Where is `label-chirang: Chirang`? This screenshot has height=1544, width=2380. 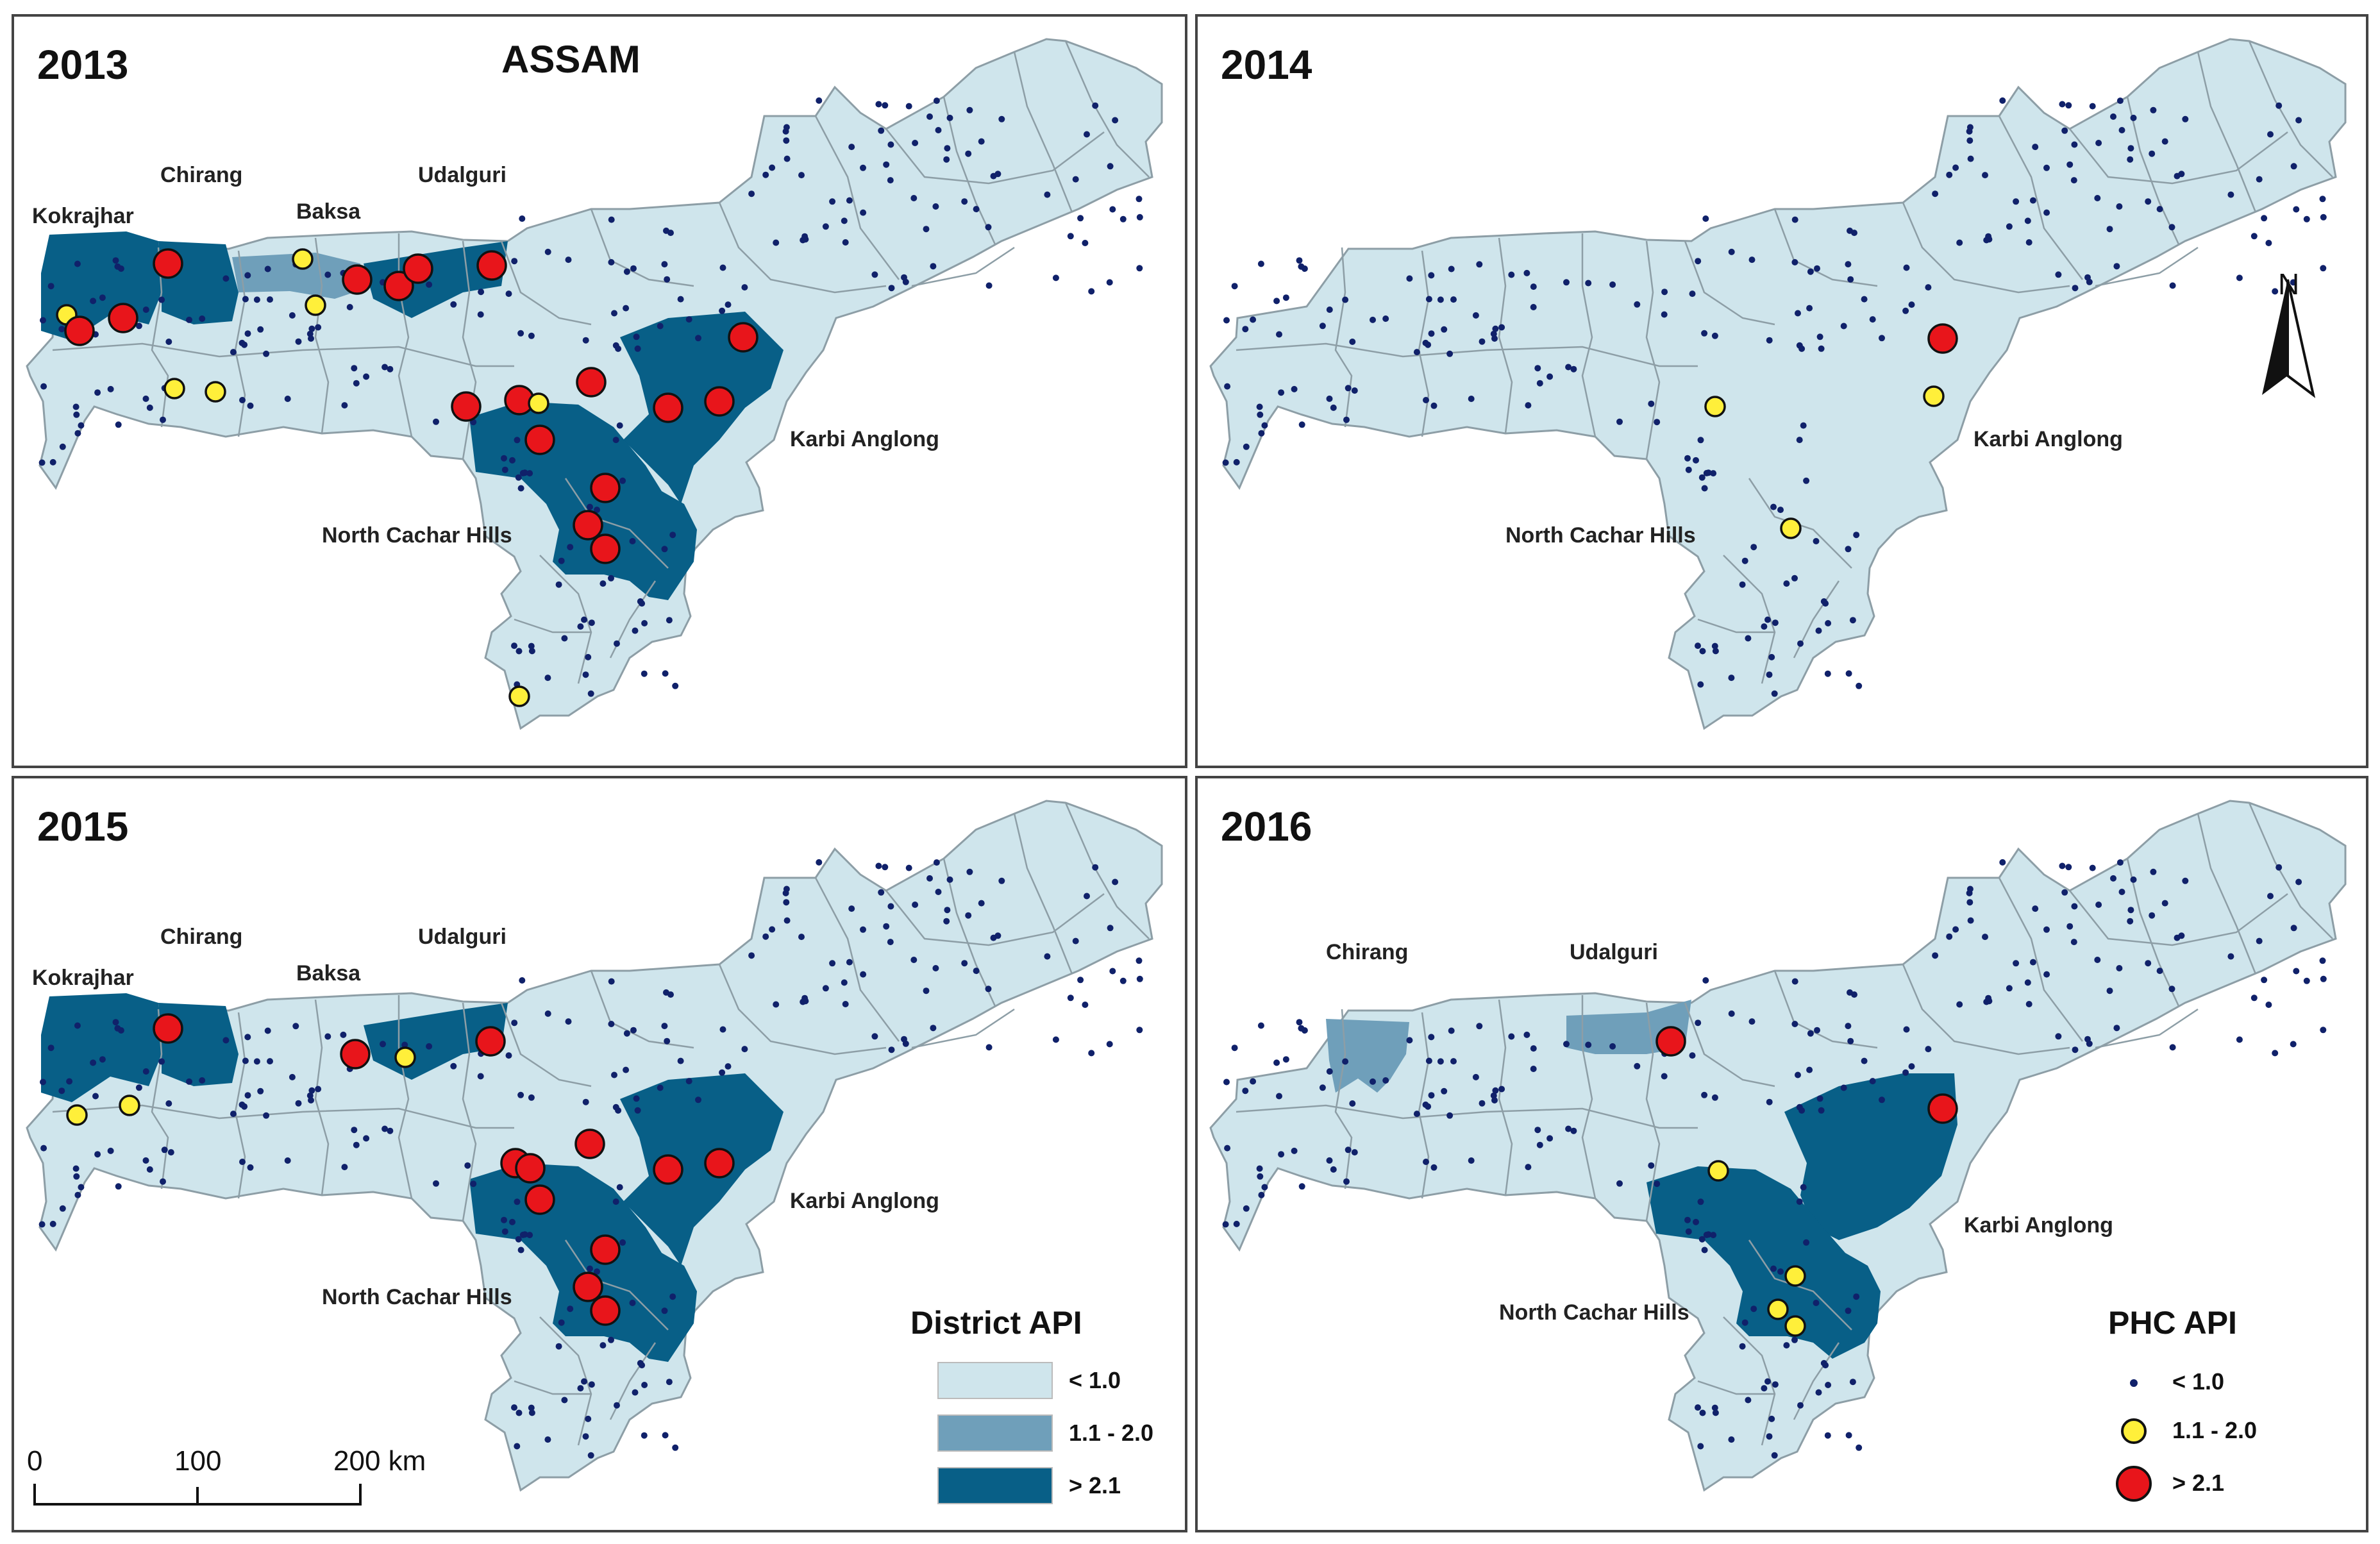 label-chirang: Chirang is located at coordinates (202, 937).